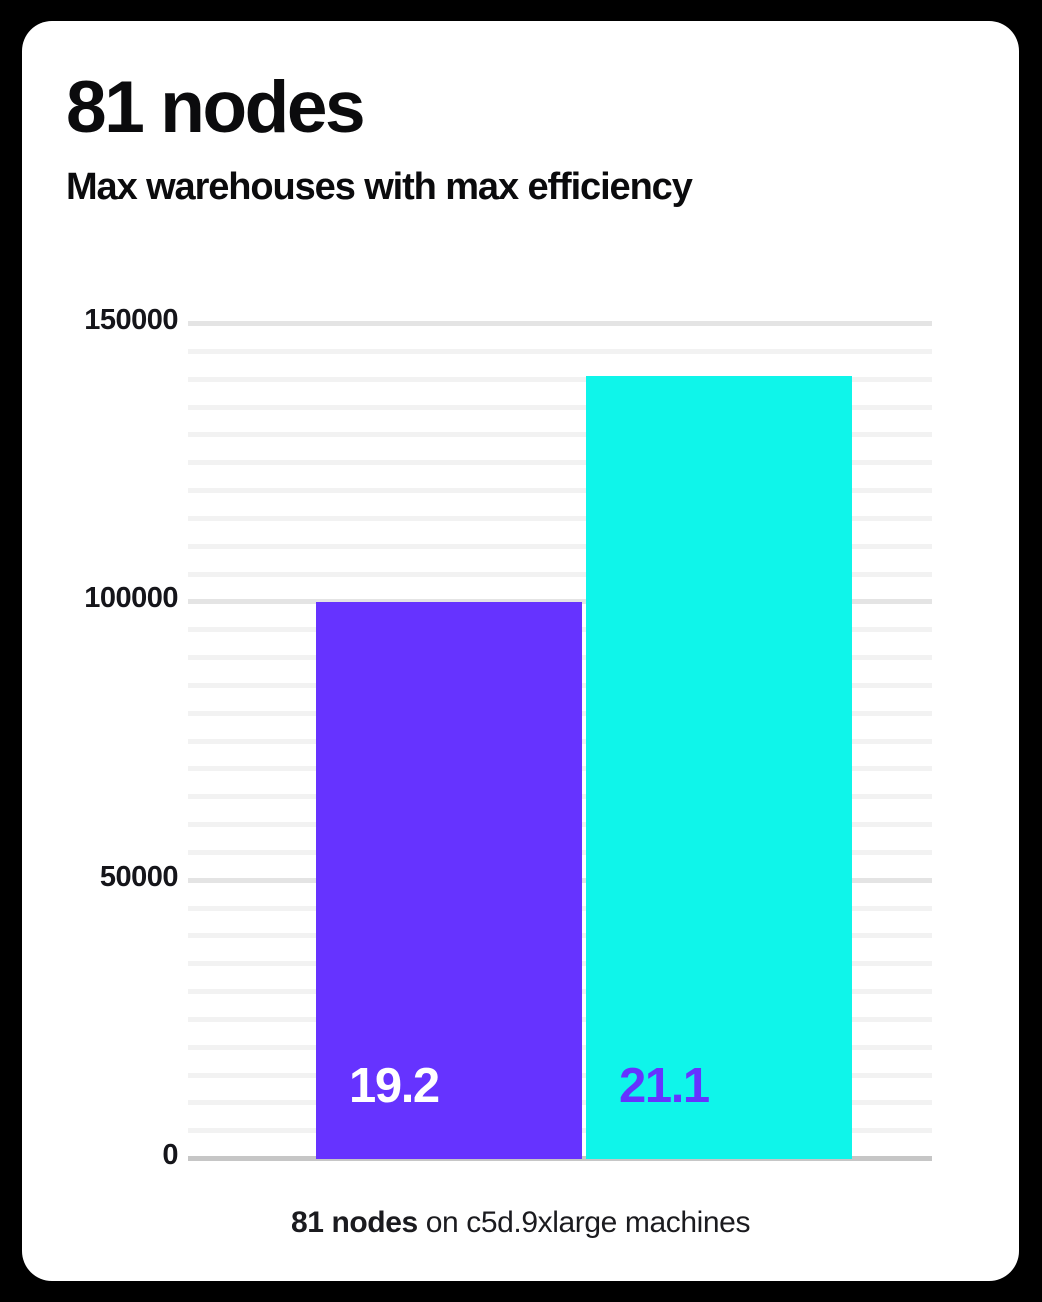 The width and height of the screenshot is (1042, 1302). I want to click on bar-value-label: 21.1, so click(664, 1086).